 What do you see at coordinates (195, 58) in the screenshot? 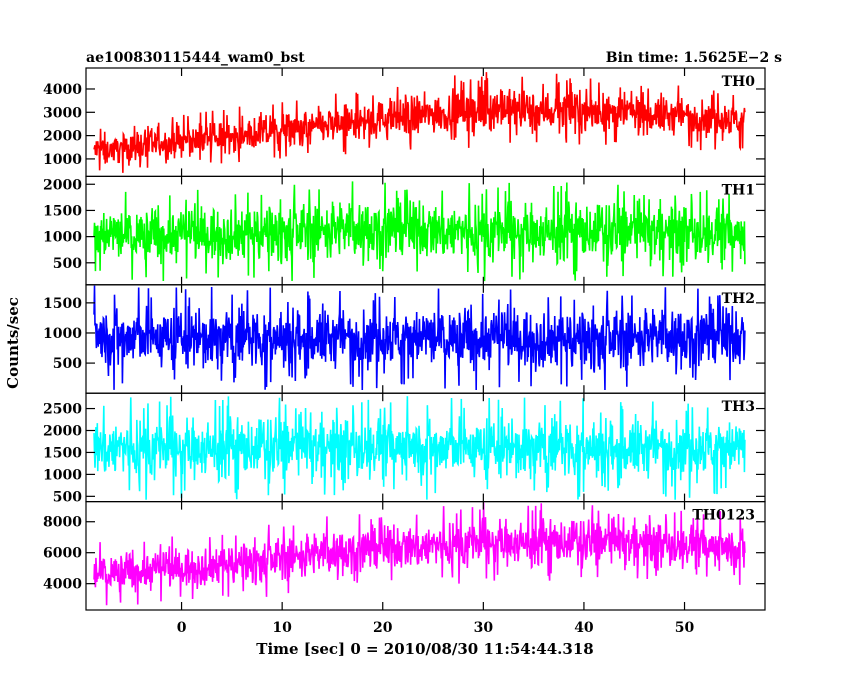
I see `chart-title: ae100830115444_wam0_bst` at bounding box center [195, 58].